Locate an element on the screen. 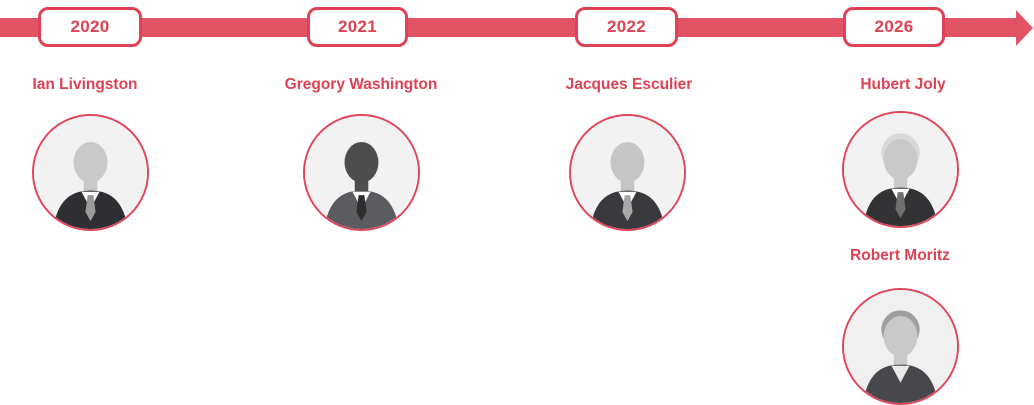  avatar-gregory-washington is located at coordinates (361, 172).